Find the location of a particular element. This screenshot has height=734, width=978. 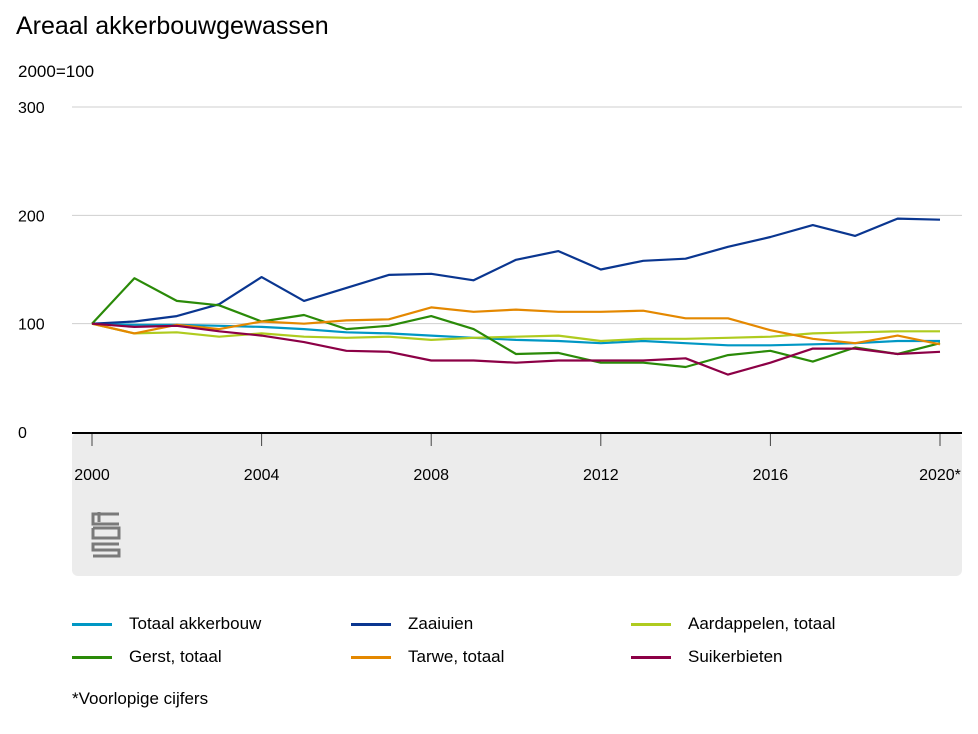

legend-item: Zaaiuien is located at coordinates (412, 624).